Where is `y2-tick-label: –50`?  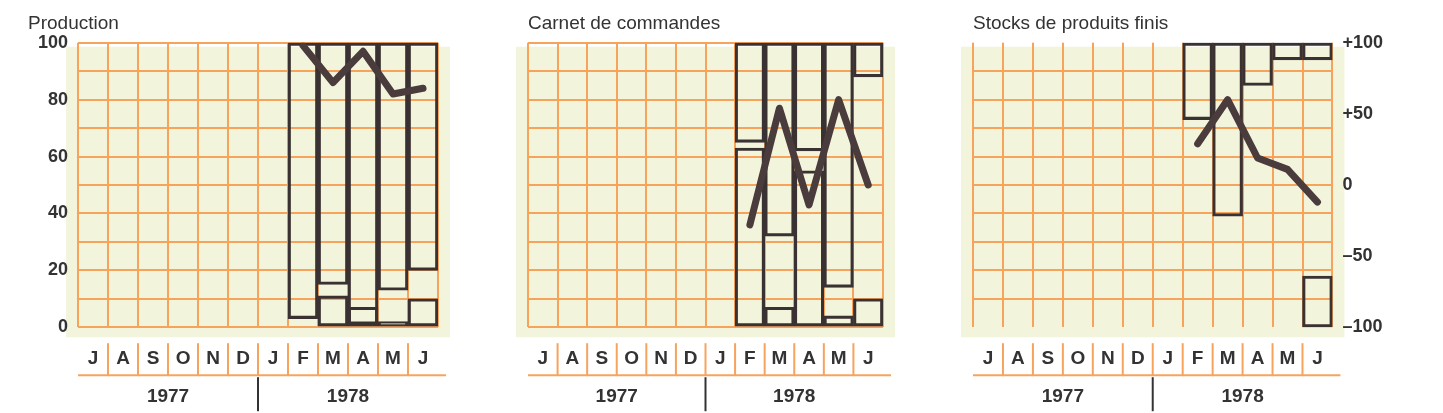 y2-tick-label: –50 is located at coordinates (1357, 255).